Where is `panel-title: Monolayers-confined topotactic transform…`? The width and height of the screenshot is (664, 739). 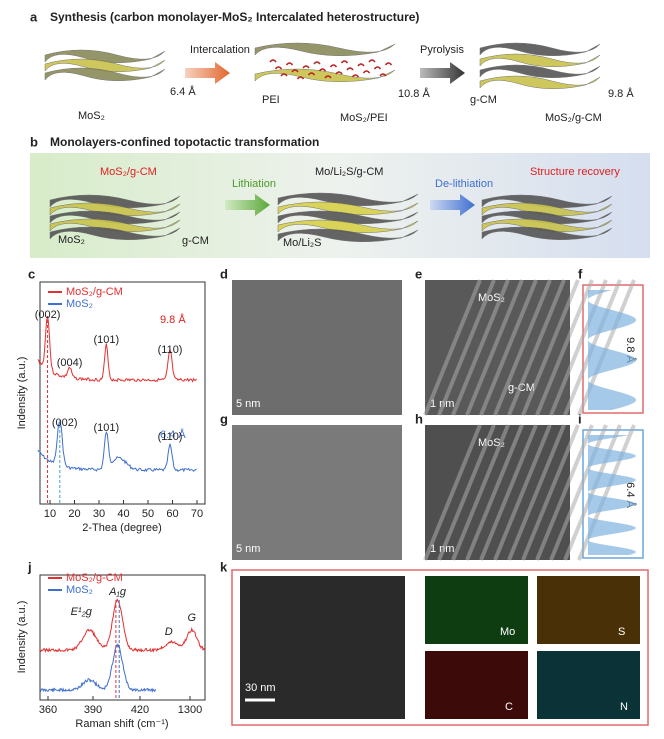 panel-title: Monolayers-confined topotactic transform… is located at coordinates (184, 142).